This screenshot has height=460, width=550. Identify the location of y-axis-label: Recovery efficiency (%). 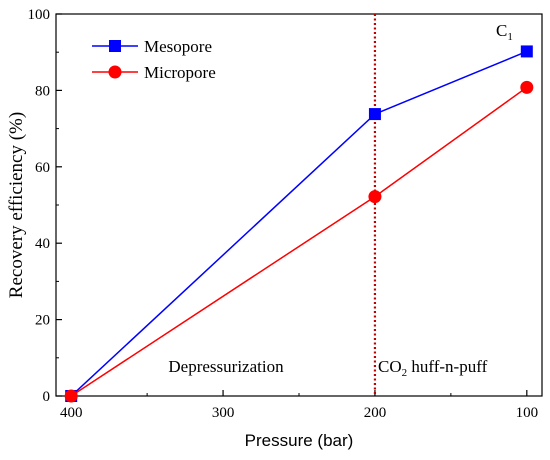
(16, 205).